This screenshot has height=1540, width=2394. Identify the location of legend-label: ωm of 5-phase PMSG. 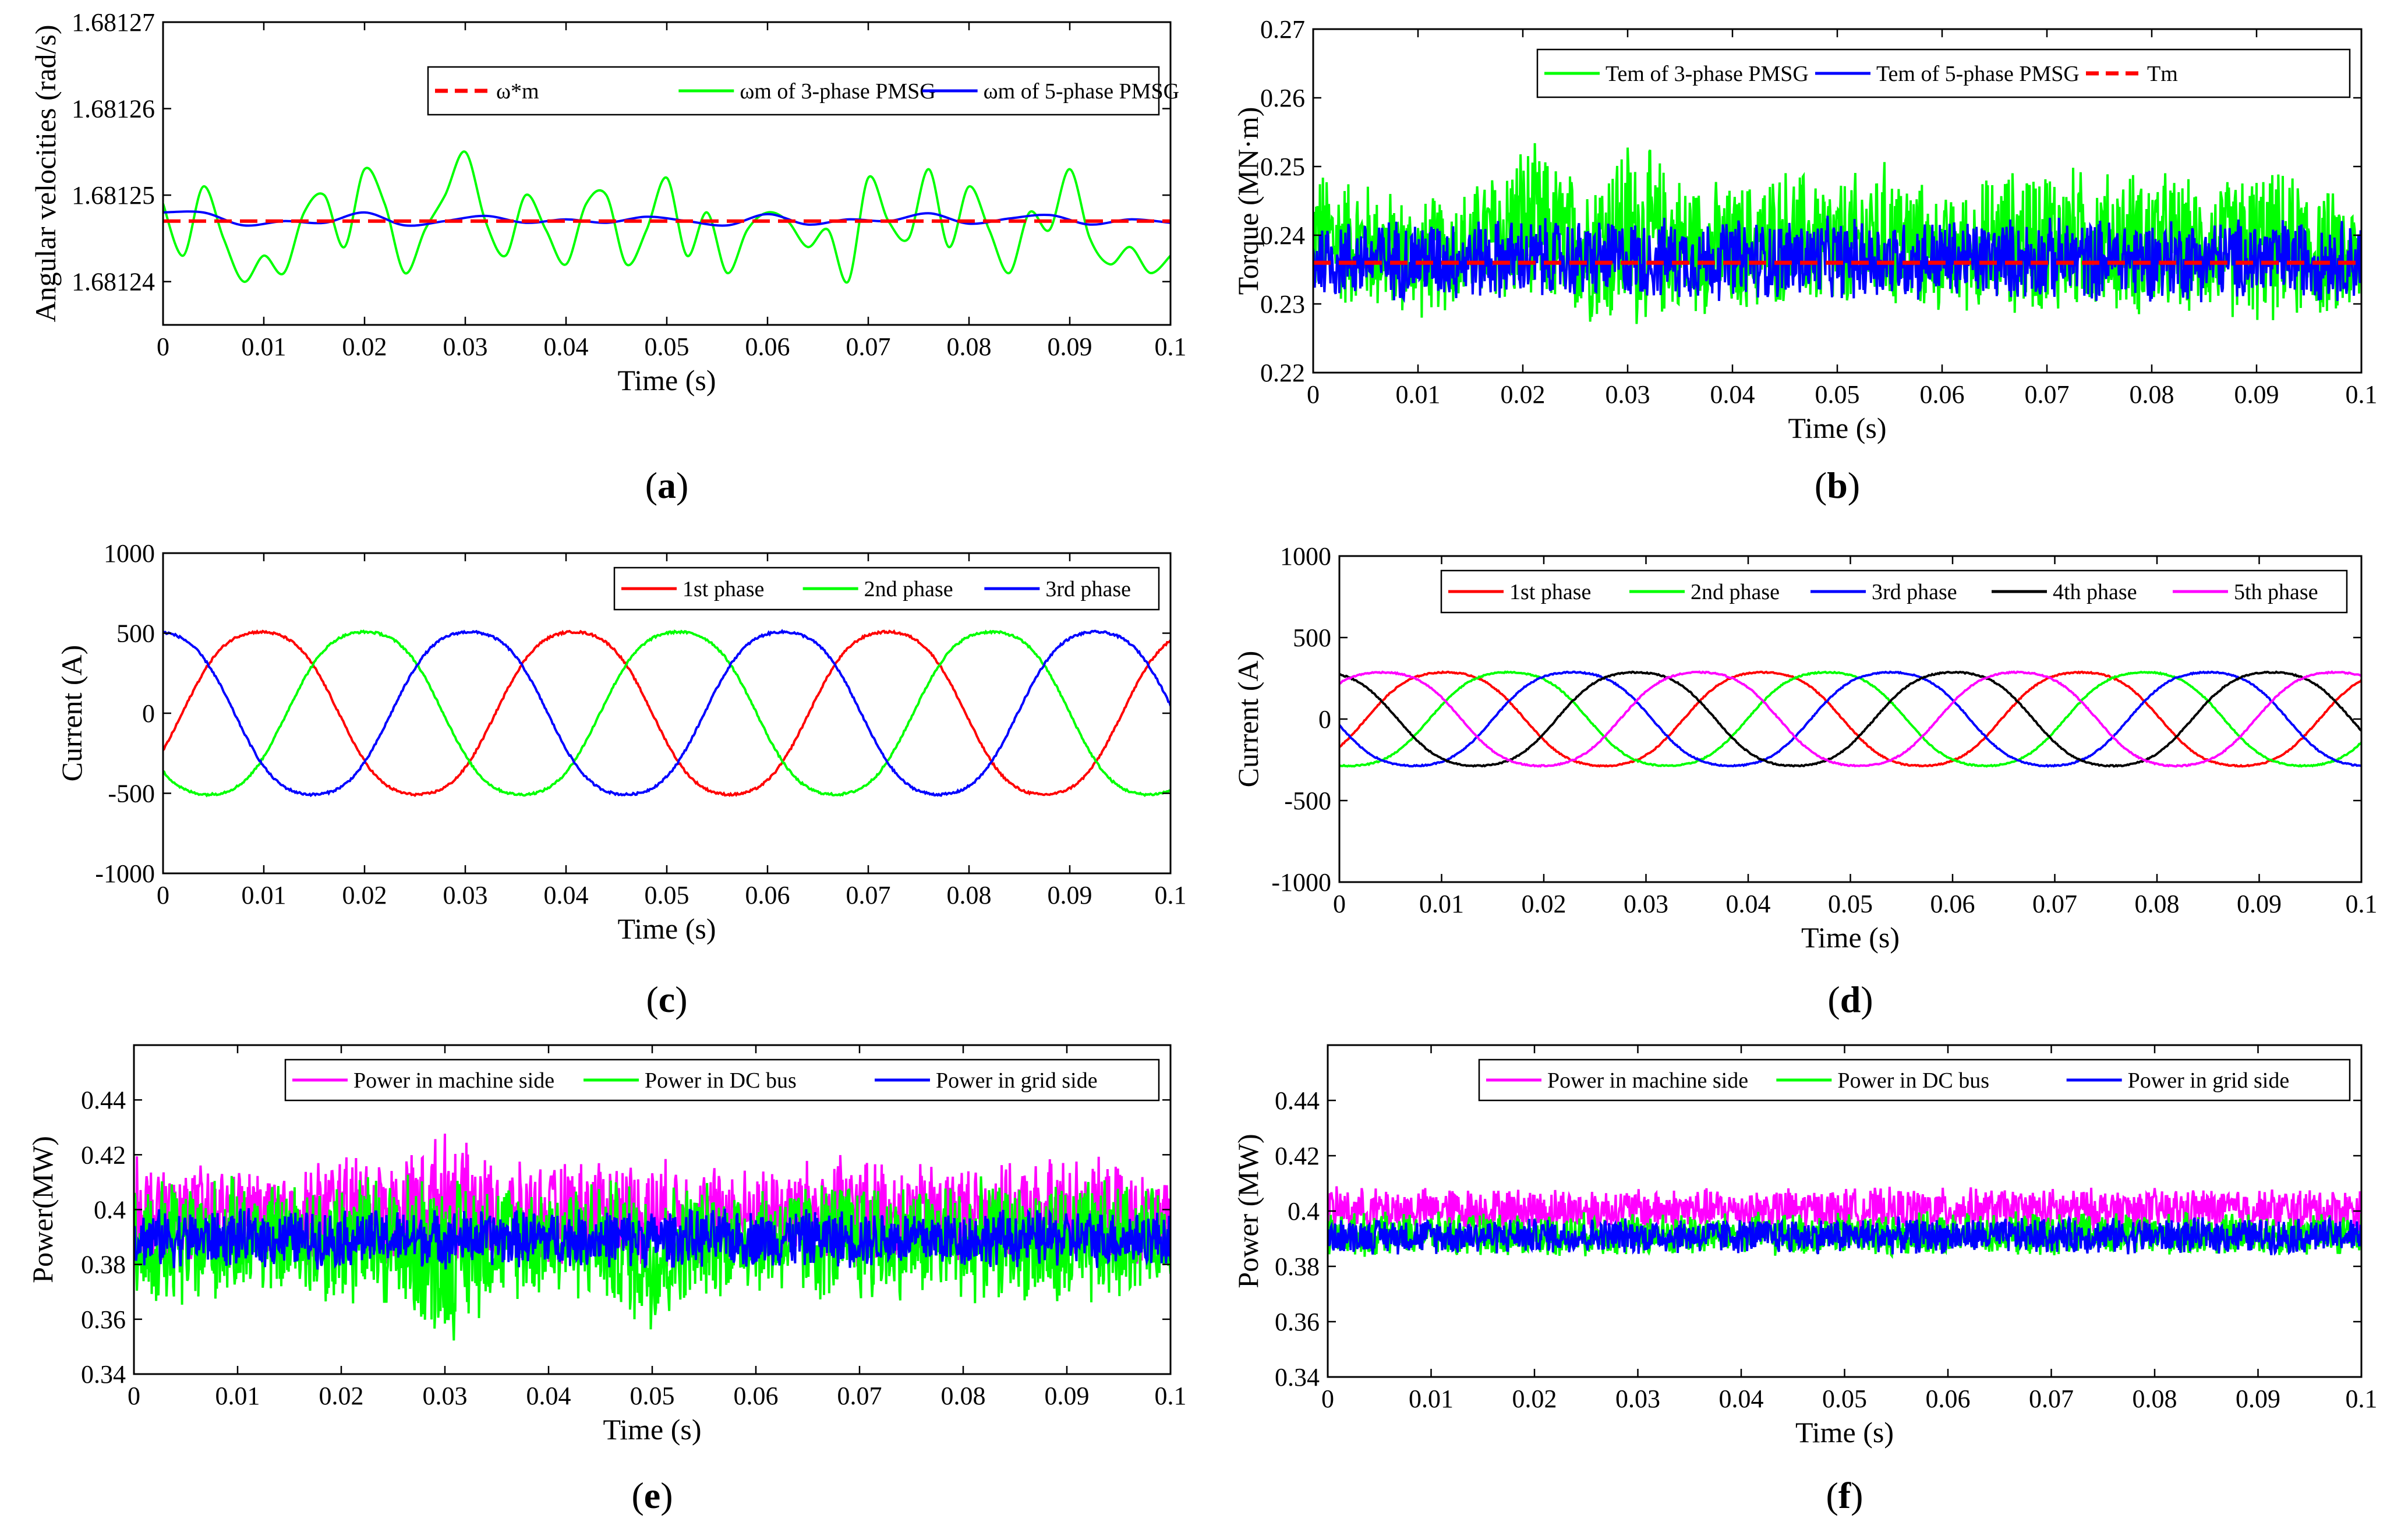
(1081, 91).